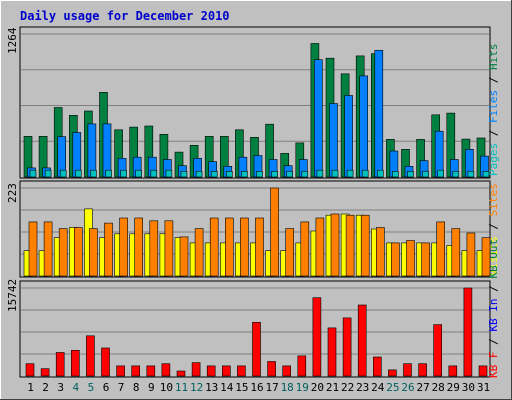 The image size is (512, 400). What do you see at coordinates (493, 342) in the screenshot?
I see `legend-sep-4: /` at bounding box center [493, 342].